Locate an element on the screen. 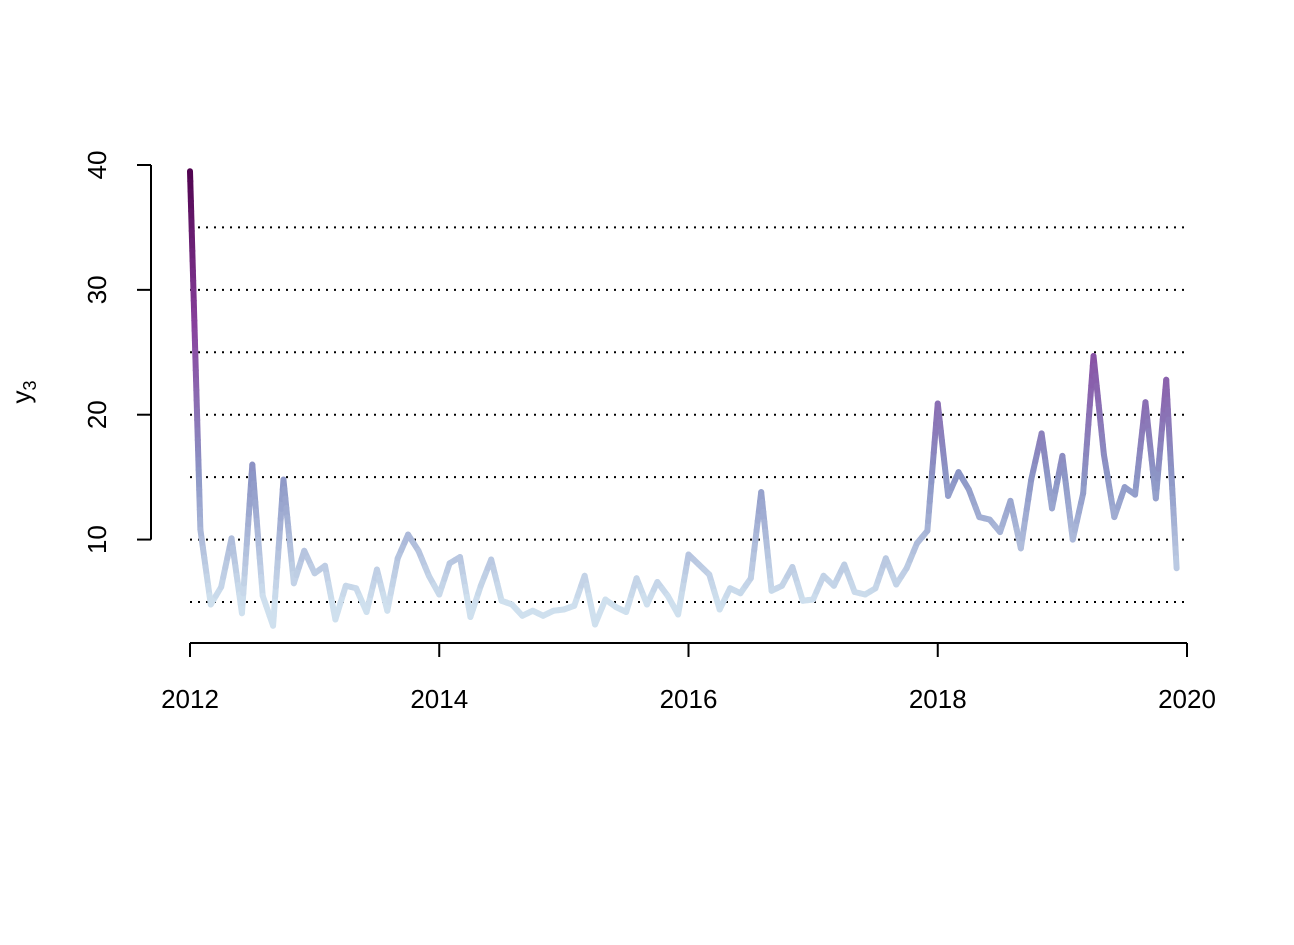  y-tick-label-30: 30 is located at coordinates (97, 289).